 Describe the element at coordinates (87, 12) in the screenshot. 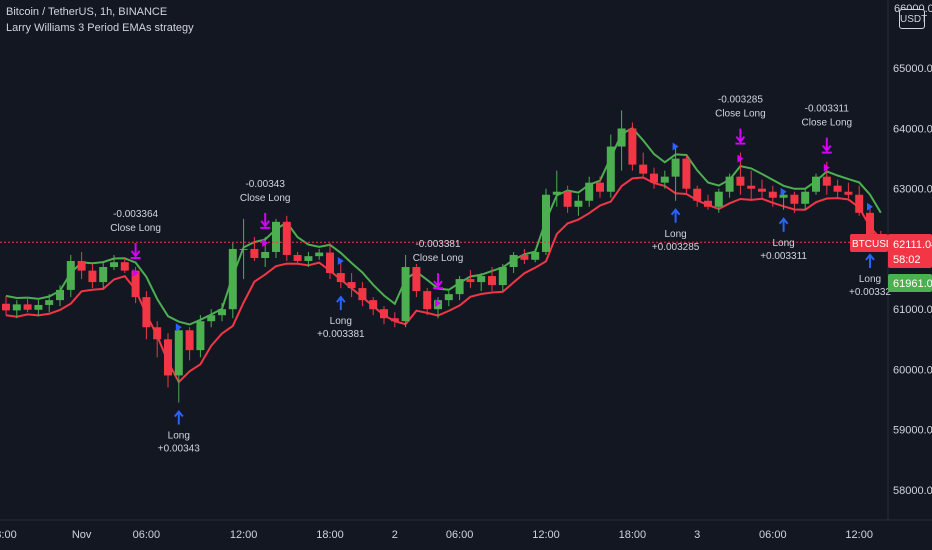

I see `symbol-title: Bitcoin / TetherUS, 1h, BINANCE` at that location.